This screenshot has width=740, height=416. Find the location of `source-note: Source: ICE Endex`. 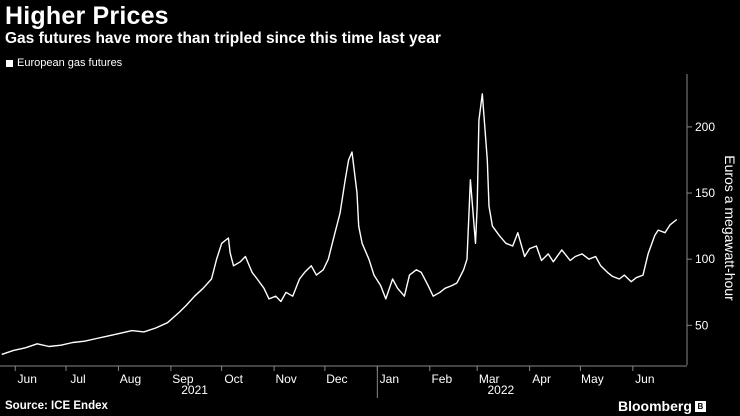

source-note: Source: ICE Endex is located at coordinates (56, 406).